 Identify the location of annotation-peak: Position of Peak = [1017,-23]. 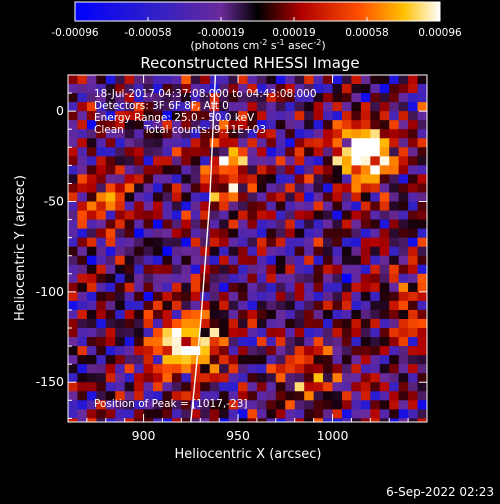
(171, 404).